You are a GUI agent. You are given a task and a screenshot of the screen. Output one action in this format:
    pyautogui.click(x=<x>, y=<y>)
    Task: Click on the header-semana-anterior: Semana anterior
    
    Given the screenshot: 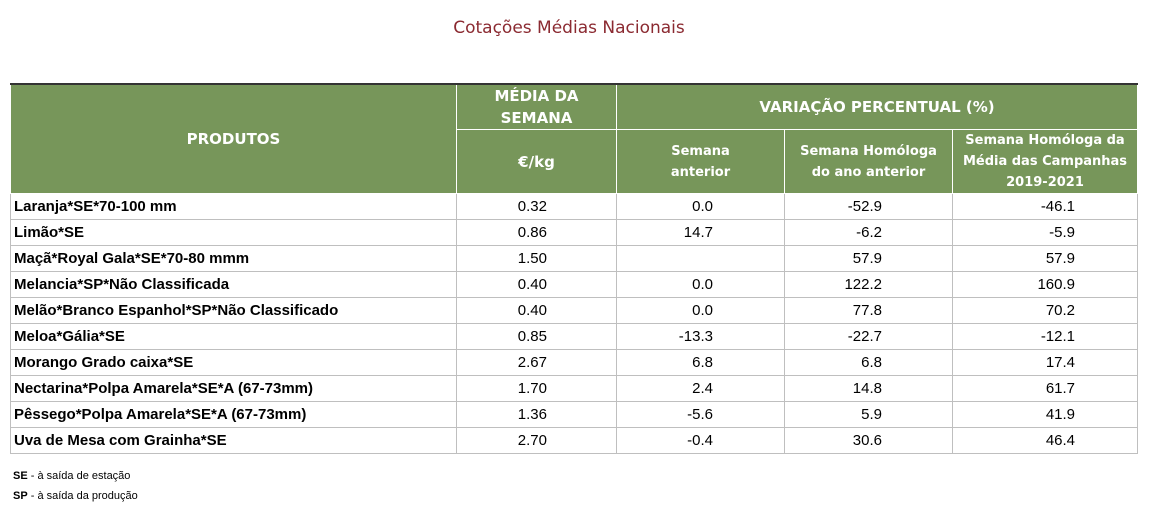 What is the action you would take?
    pyautogui.click(x=700, y=161)
    